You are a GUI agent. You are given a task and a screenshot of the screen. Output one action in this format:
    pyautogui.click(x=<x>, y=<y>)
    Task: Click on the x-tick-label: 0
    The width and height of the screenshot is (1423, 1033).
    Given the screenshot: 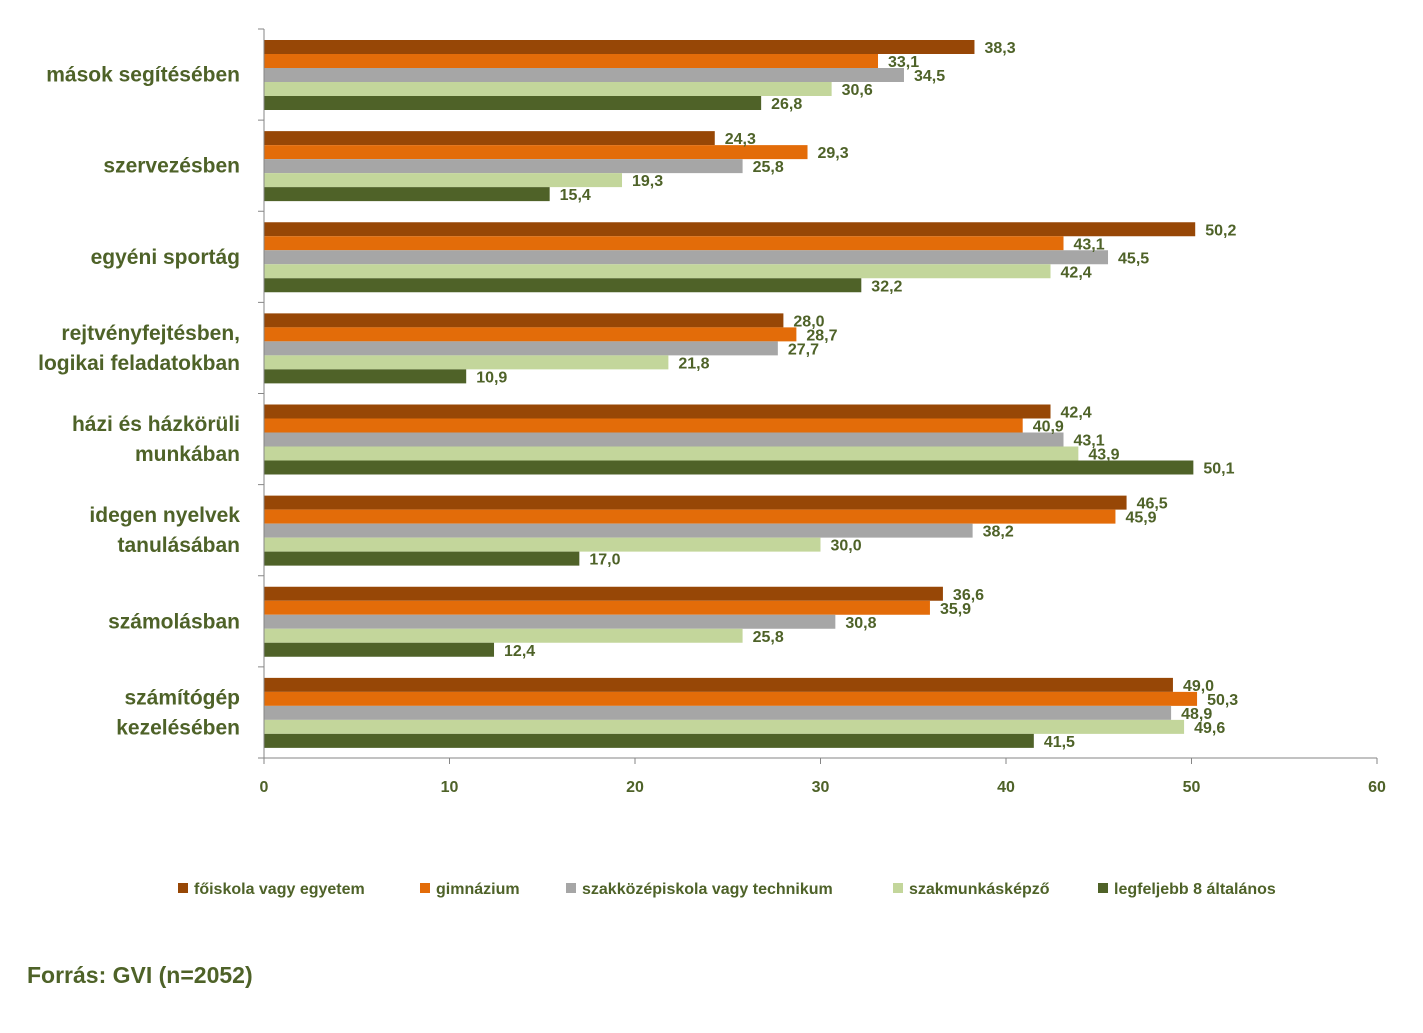 What is the action you would take?
    pyautogui.click(x=264, y=787)
    